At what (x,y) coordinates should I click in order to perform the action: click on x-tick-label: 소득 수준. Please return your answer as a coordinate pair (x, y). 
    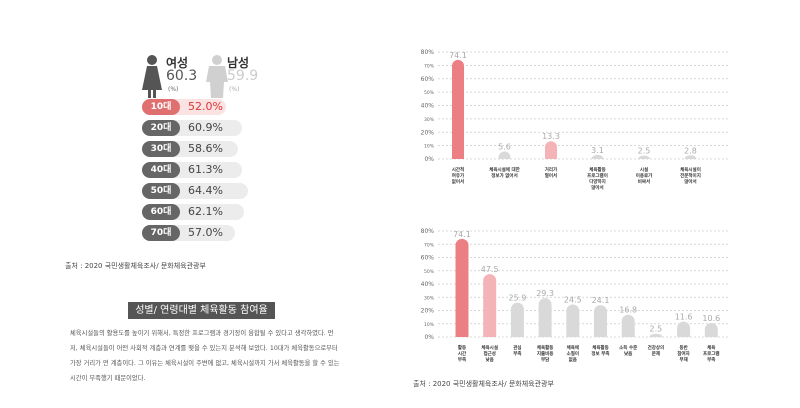
    Looking at the image, I should click on (628, 347).